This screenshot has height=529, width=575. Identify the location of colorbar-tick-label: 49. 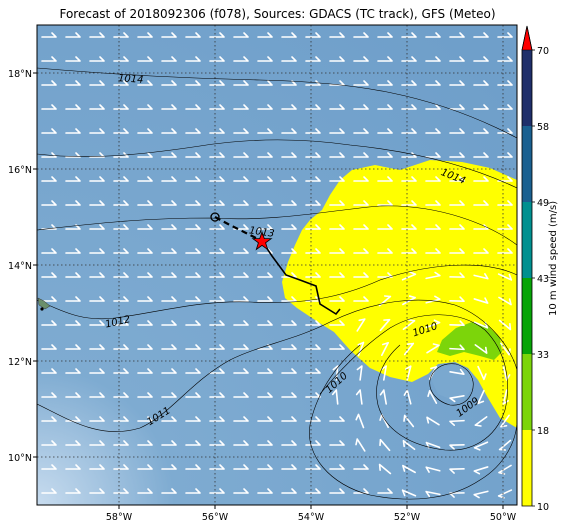
(543, 203).